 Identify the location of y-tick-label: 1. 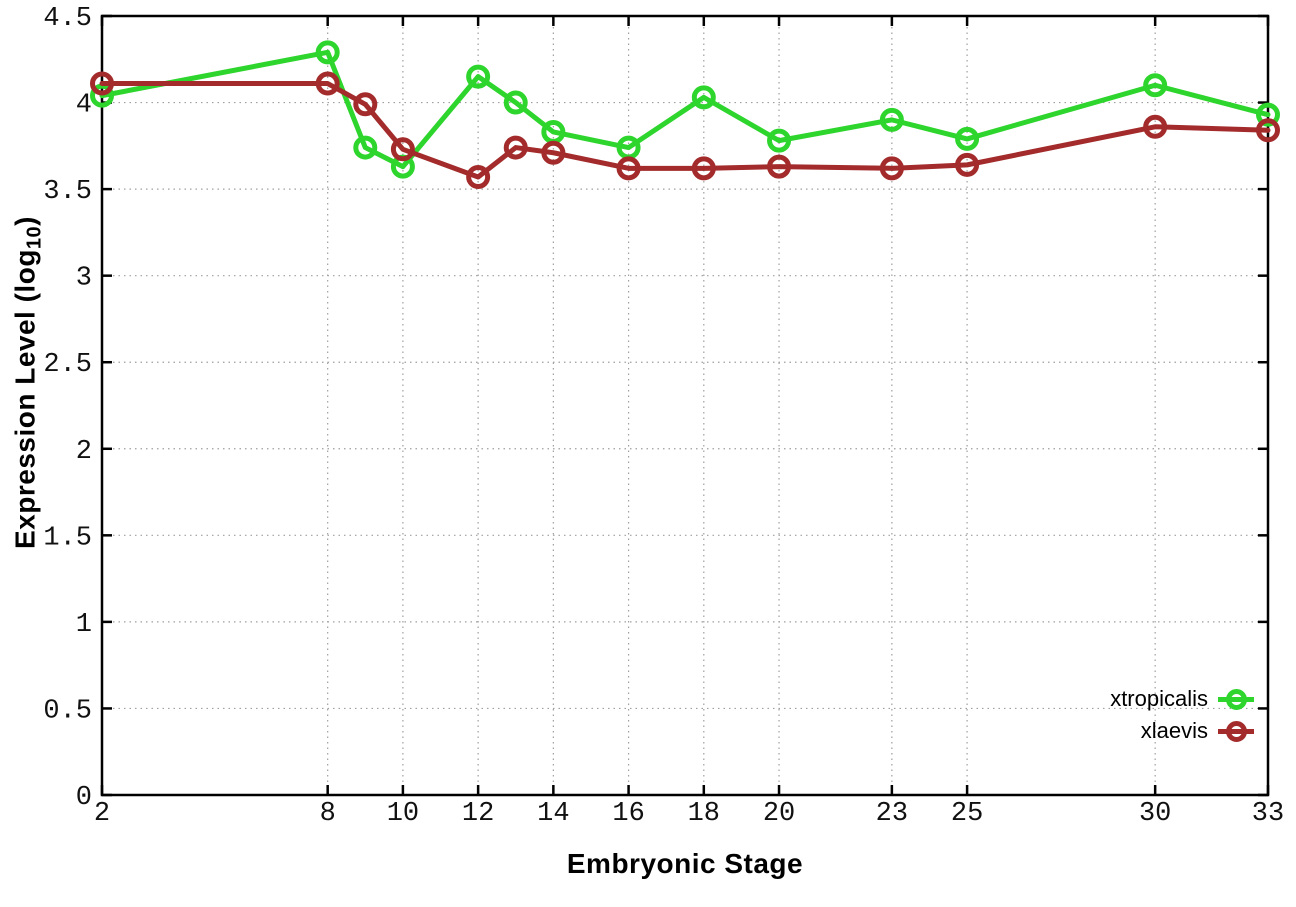
(84, 625).